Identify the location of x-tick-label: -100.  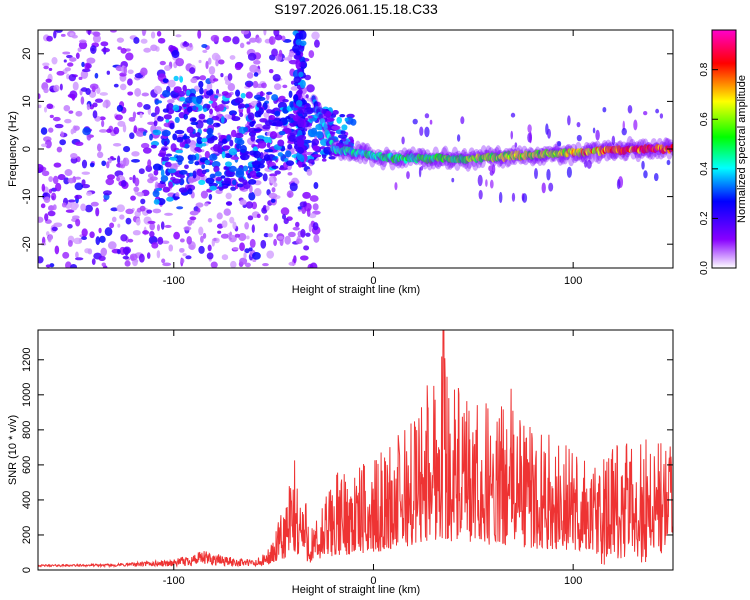
(174, 281).